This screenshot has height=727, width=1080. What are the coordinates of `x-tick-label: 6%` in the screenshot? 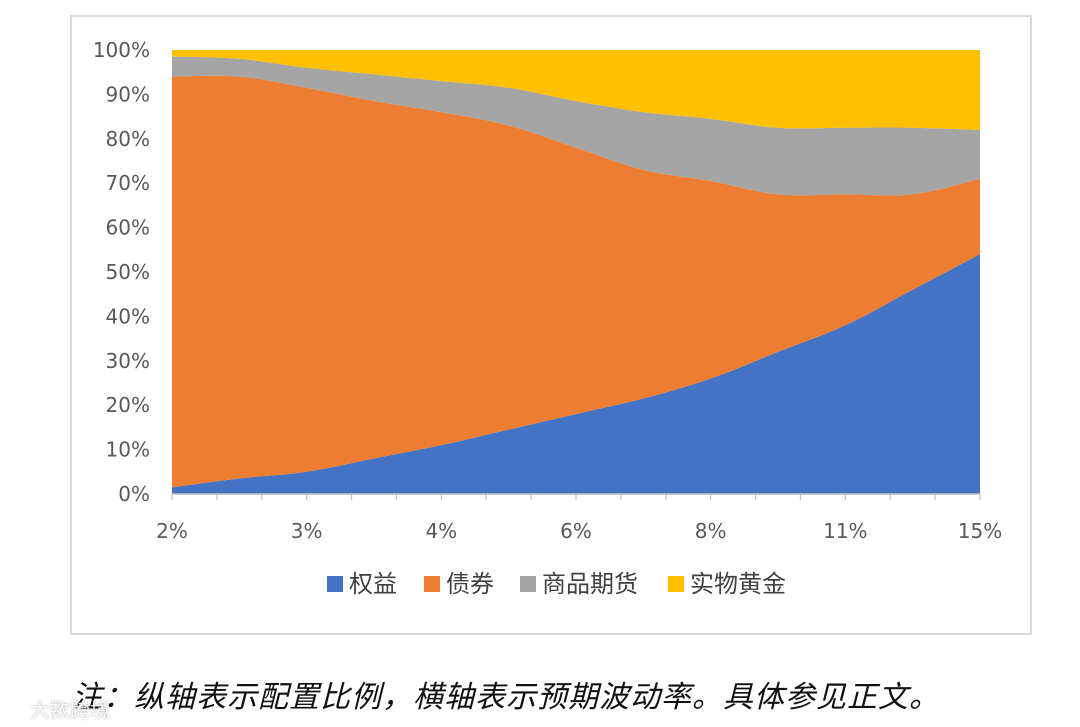 It's located at (576, 531).